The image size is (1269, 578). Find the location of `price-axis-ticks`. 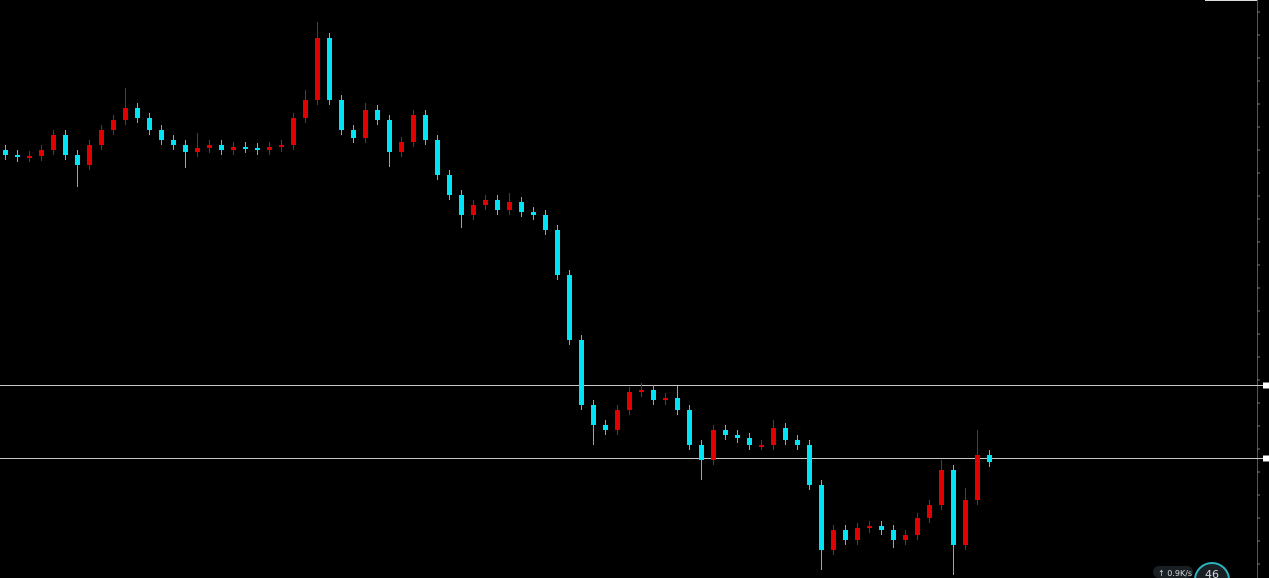

price-axis-ticks is located at coordinates (1258, 288).